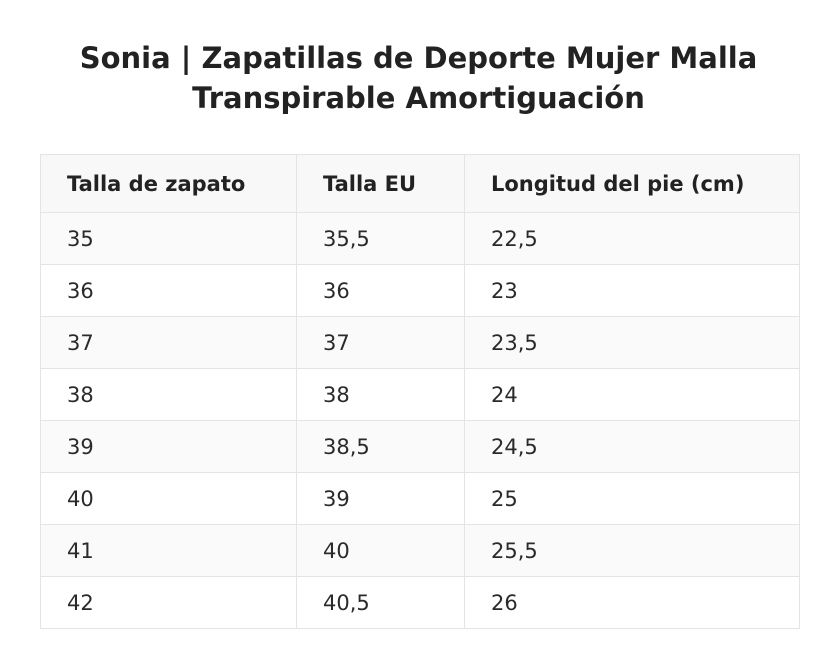 Image resolution: width=837 pixels, height=668 pixels. What do you see at coordinates (168, 602) in the screenshot?
I see `cell-shoe-size: 42` at bounding box center [168, 602].